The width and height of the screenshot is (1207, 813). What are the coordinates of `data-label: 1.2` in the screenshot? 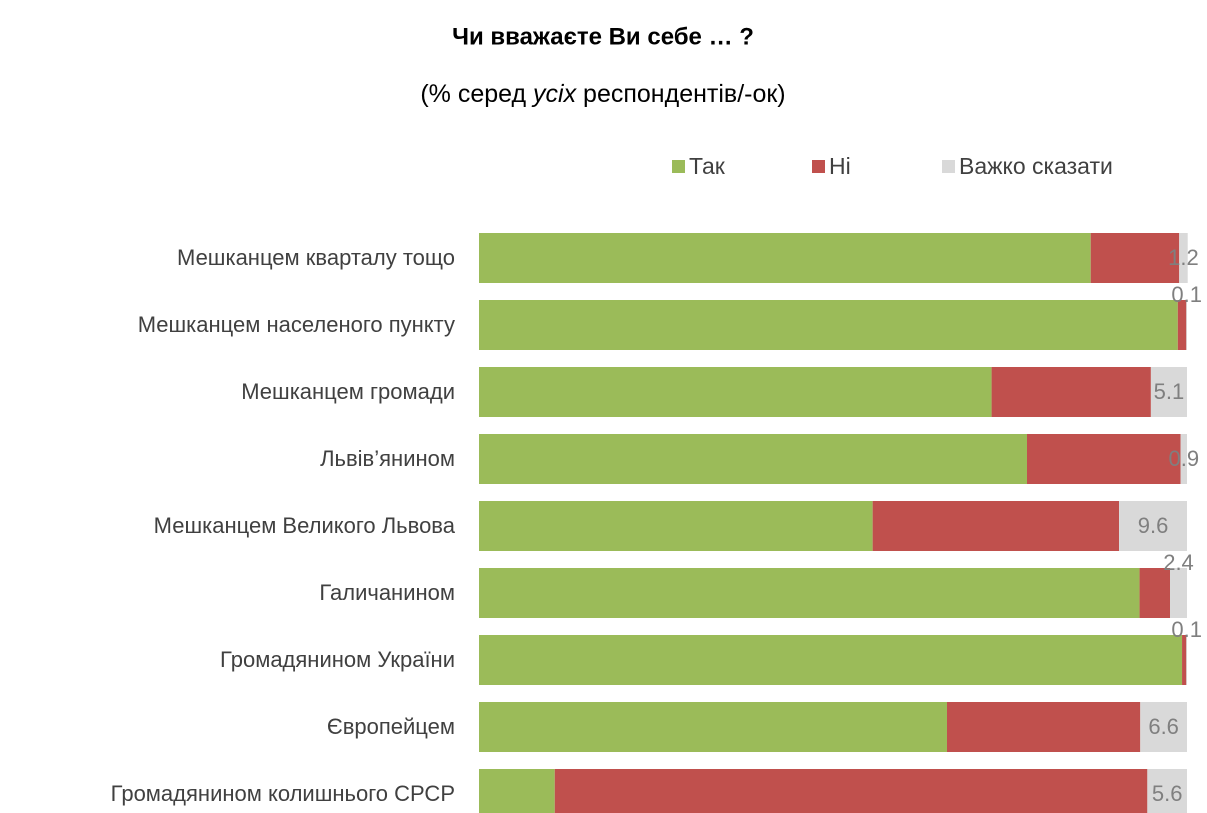 It's located at (1183, 257).